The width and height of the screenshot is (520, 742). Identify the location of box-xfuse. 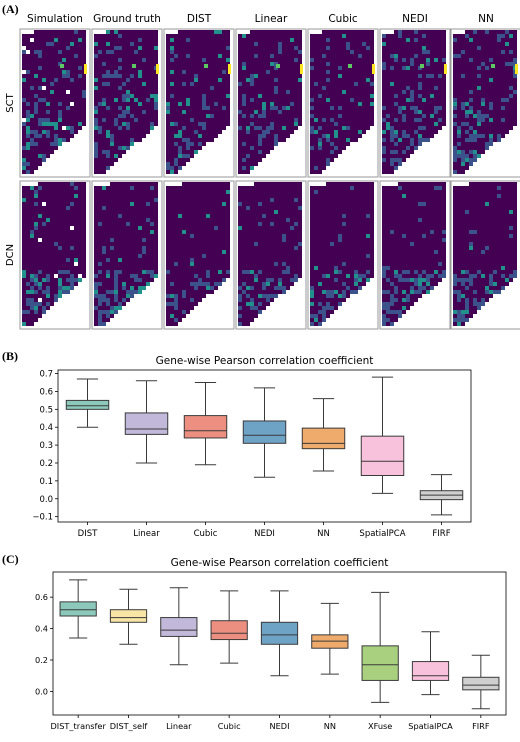
(380, 647).